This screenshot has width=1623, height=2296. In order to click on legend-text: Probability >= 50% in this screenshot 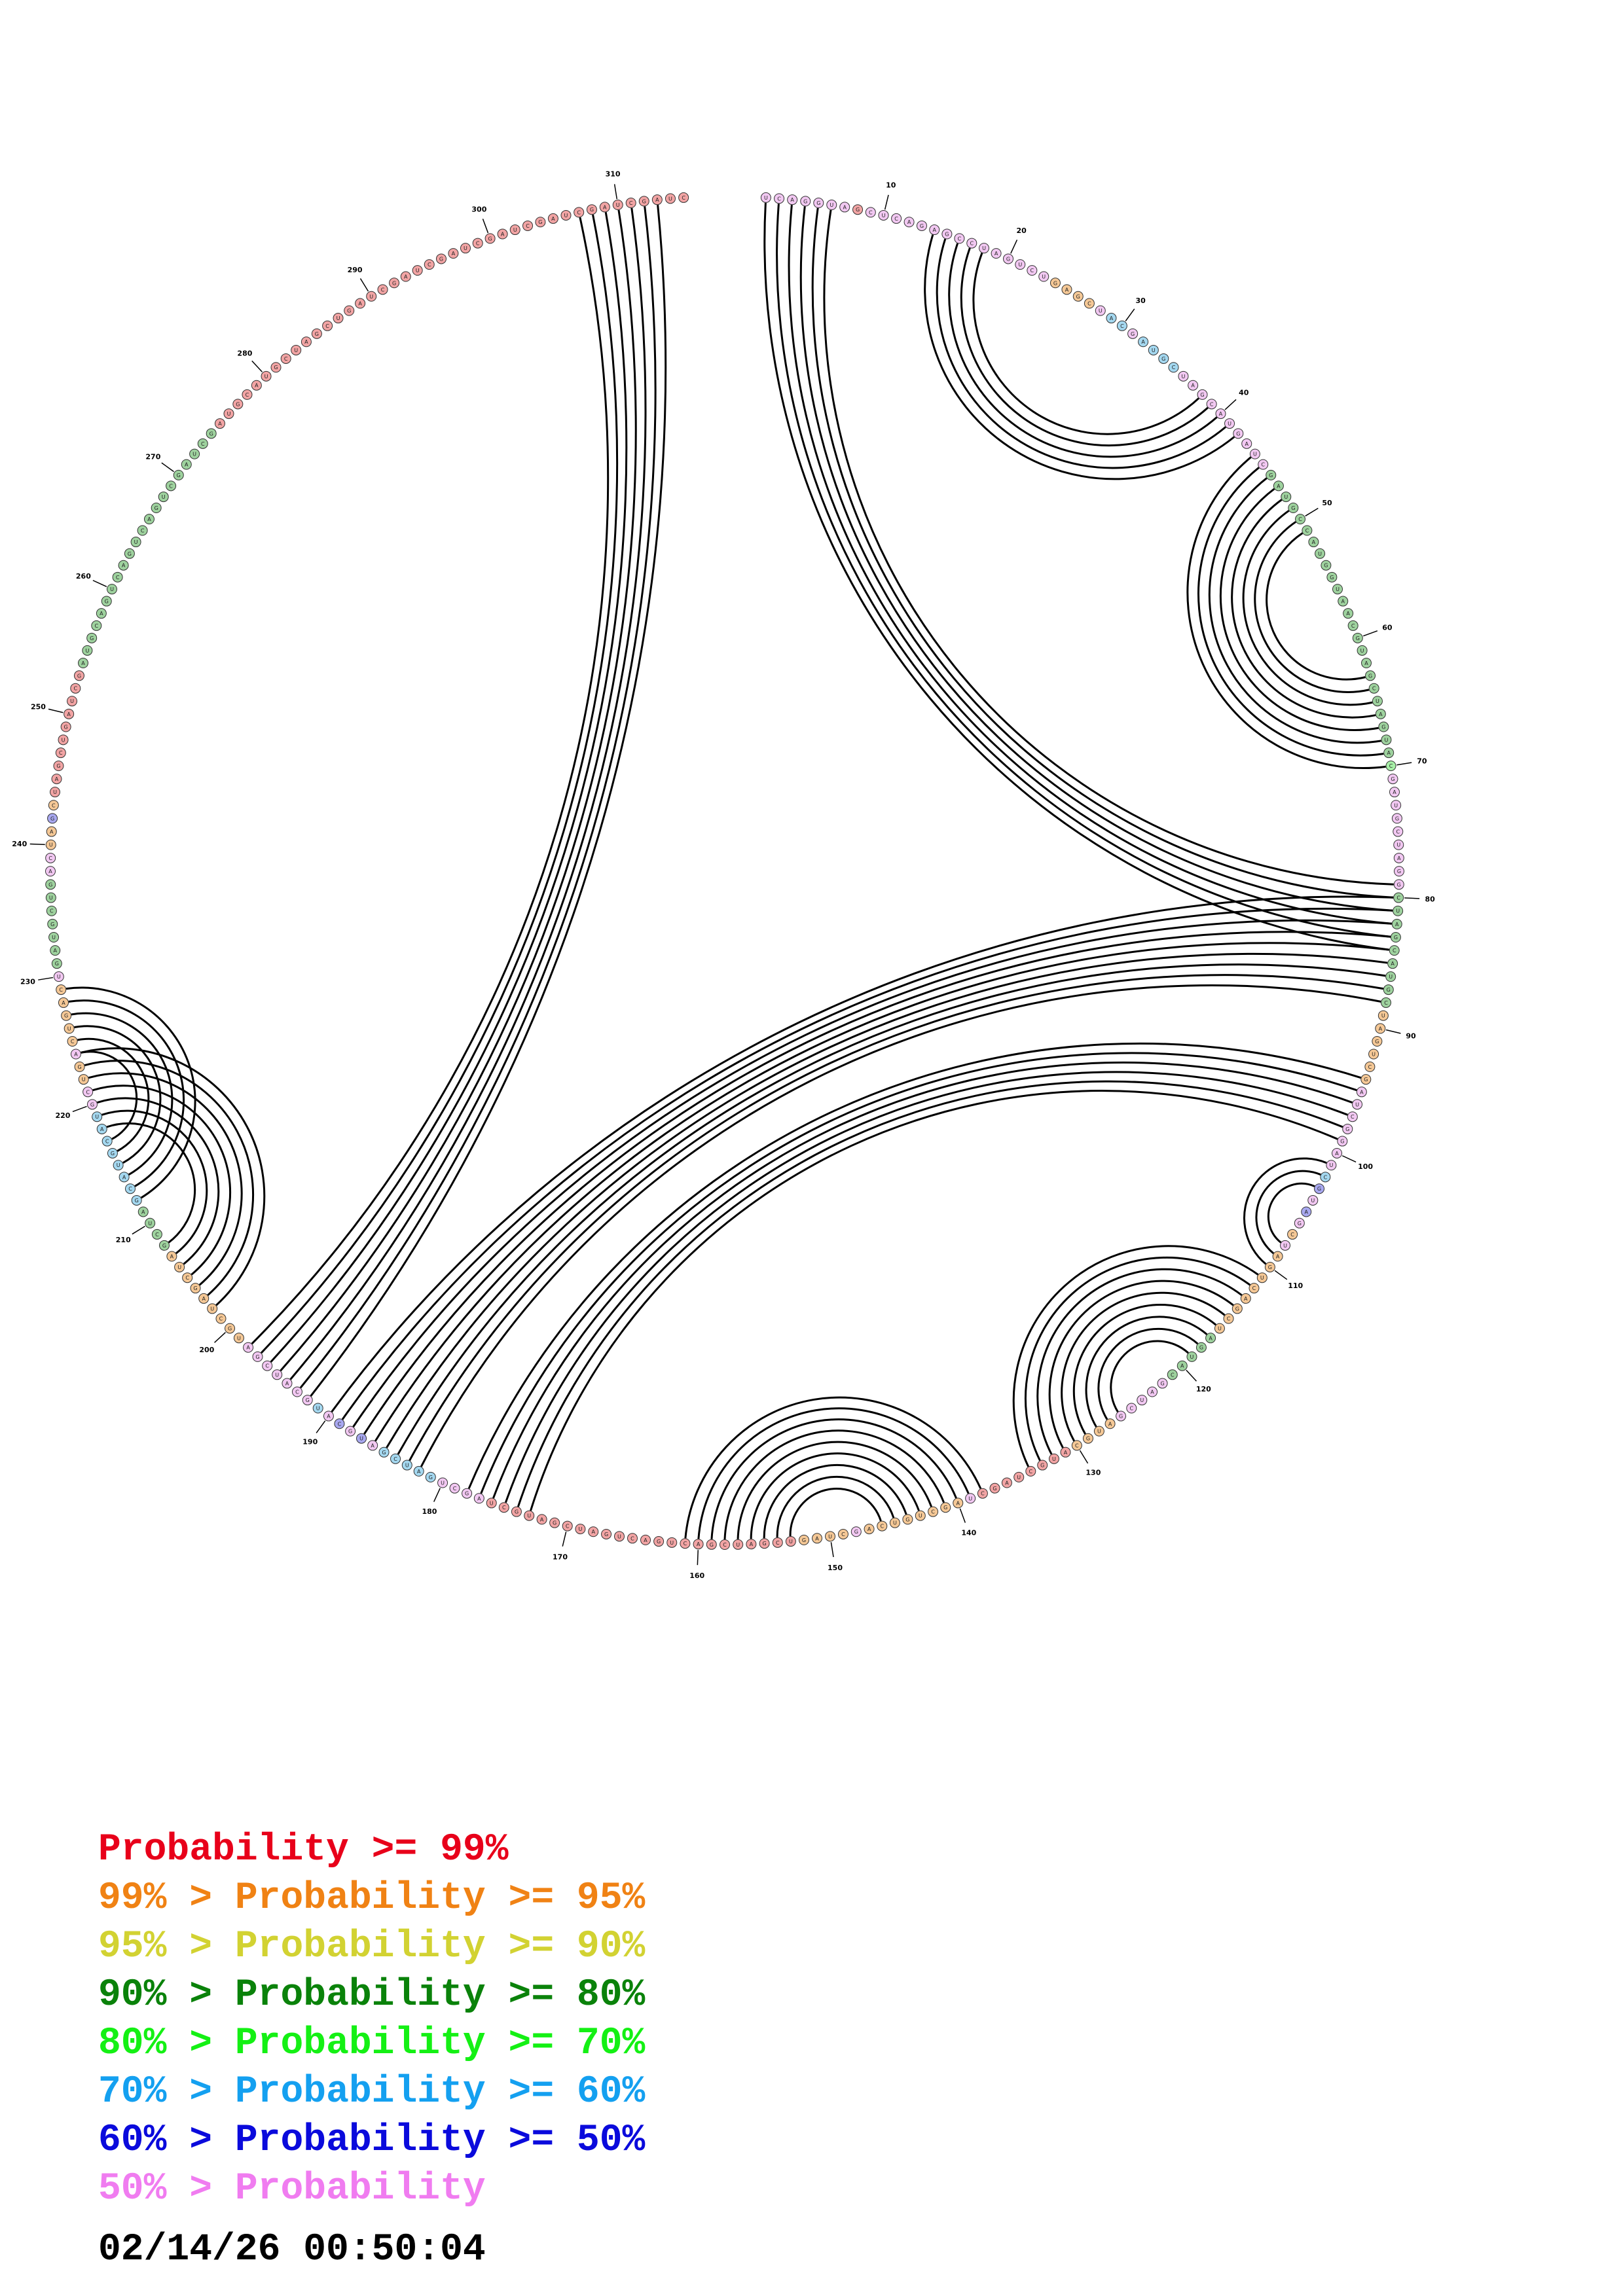, I will do `click(440, 2140)`.